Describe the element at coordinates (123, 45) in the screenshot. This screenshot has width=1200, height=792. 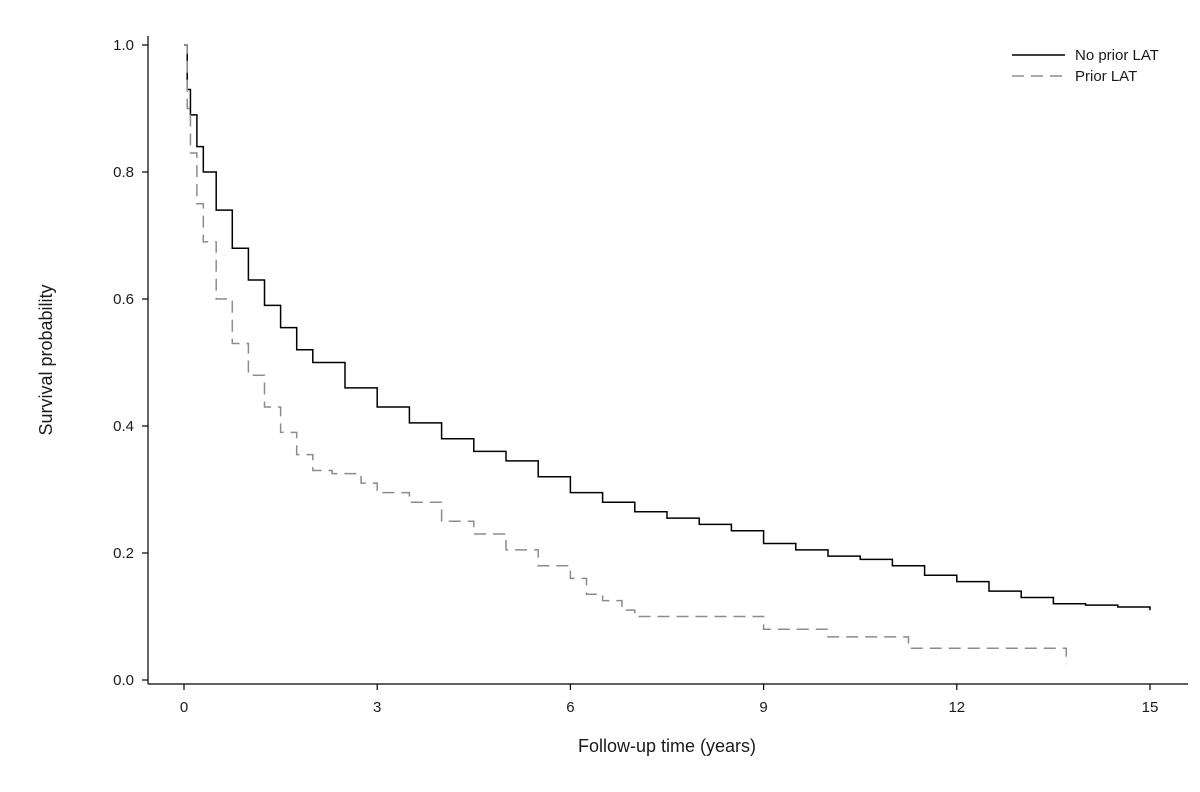
I see `y-tick-label: 1.0` at that location.